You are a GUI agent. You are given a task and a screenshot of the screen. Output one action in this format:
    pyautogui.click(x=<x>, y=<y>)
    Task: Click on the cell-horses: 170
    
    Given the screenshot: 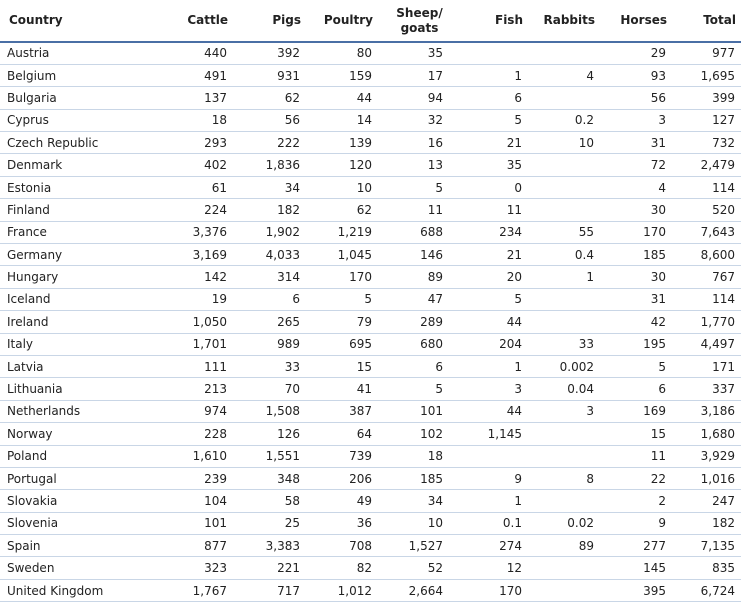 What is the action you would take?
    pyautogui.click(x=636, y=233)
    